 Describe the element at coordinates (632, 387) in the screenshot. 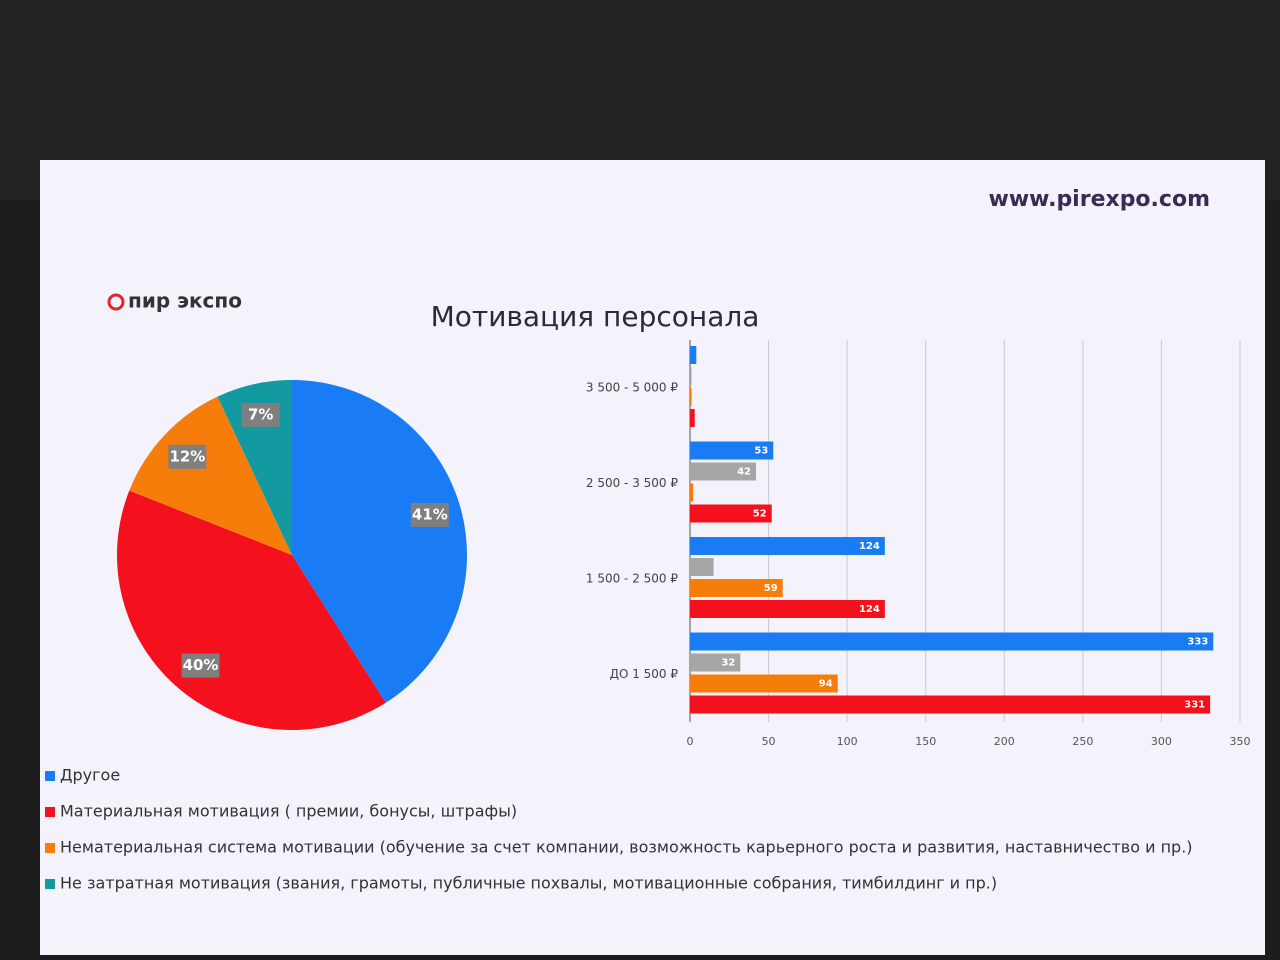

I see `y-tick-label: 3 500 - 5 000 ₽` at that location.